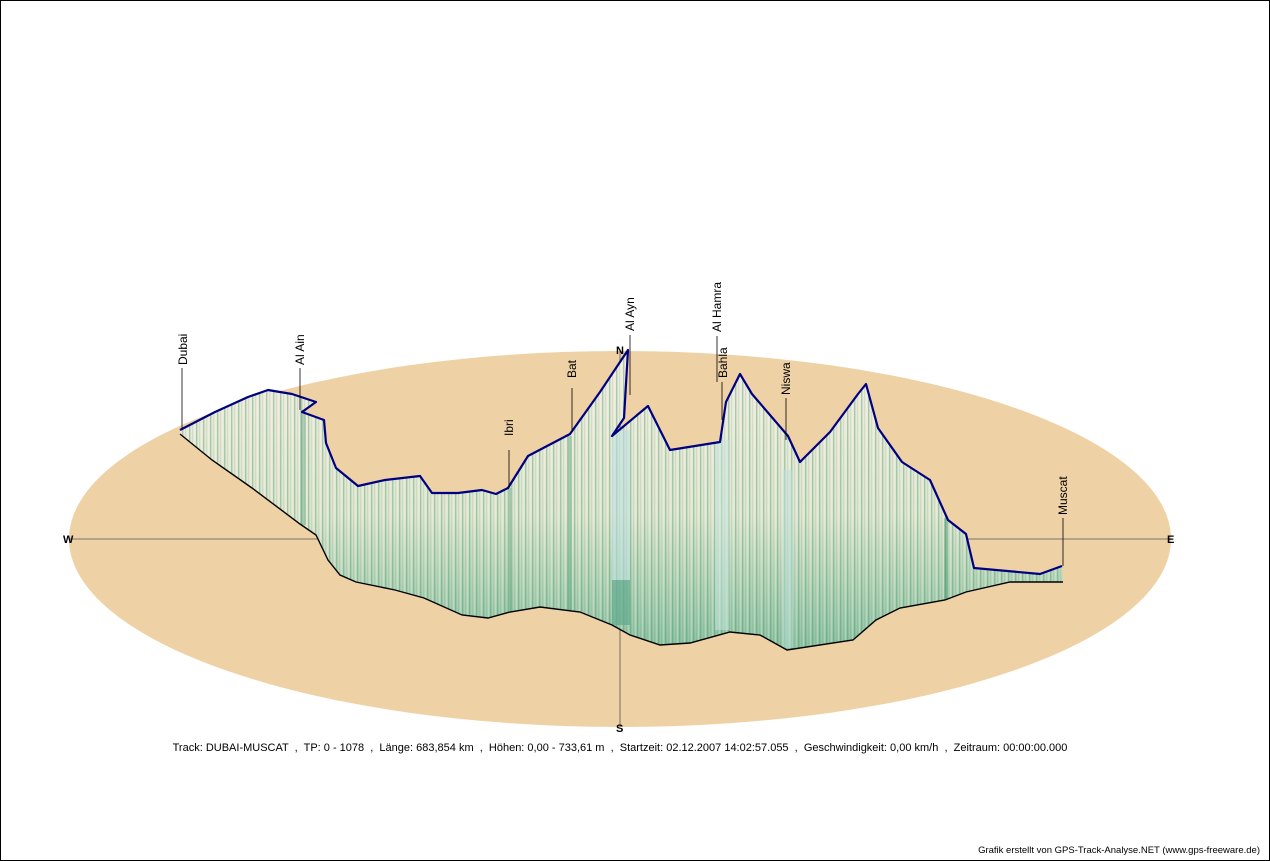 The height and width of the screenshot is (861, 1270). What do you see at coordinates (620, 351) in the screenshot?
I see `compass-north: N` at bounding box center [620, 351].